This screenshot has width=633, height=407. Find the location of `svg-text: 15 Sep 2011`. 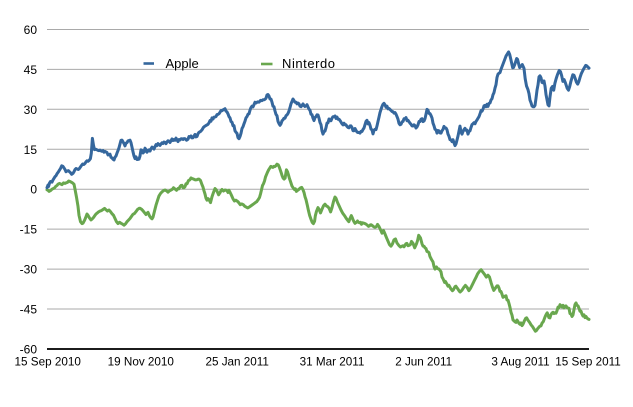

svg-text: 15 Sep 2011 is located at coordinates (587, 362).